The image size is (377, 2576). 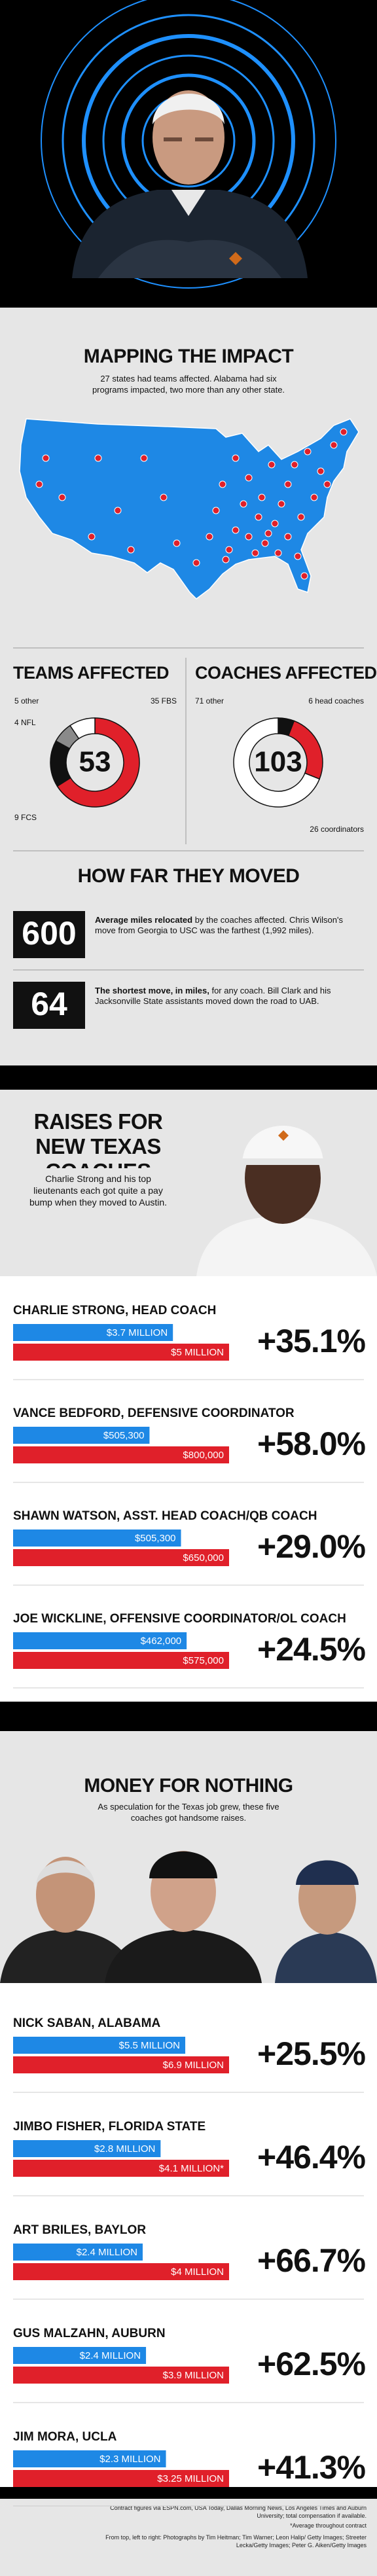 I want to click on donut-label: 5 other, so click(x=26, y=701).